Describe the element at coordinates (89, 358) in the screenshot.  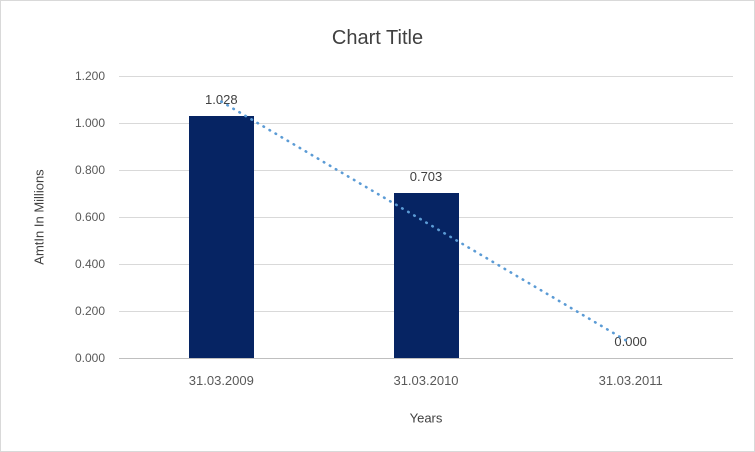
I see `y-tick-label: 0.000` at that location.